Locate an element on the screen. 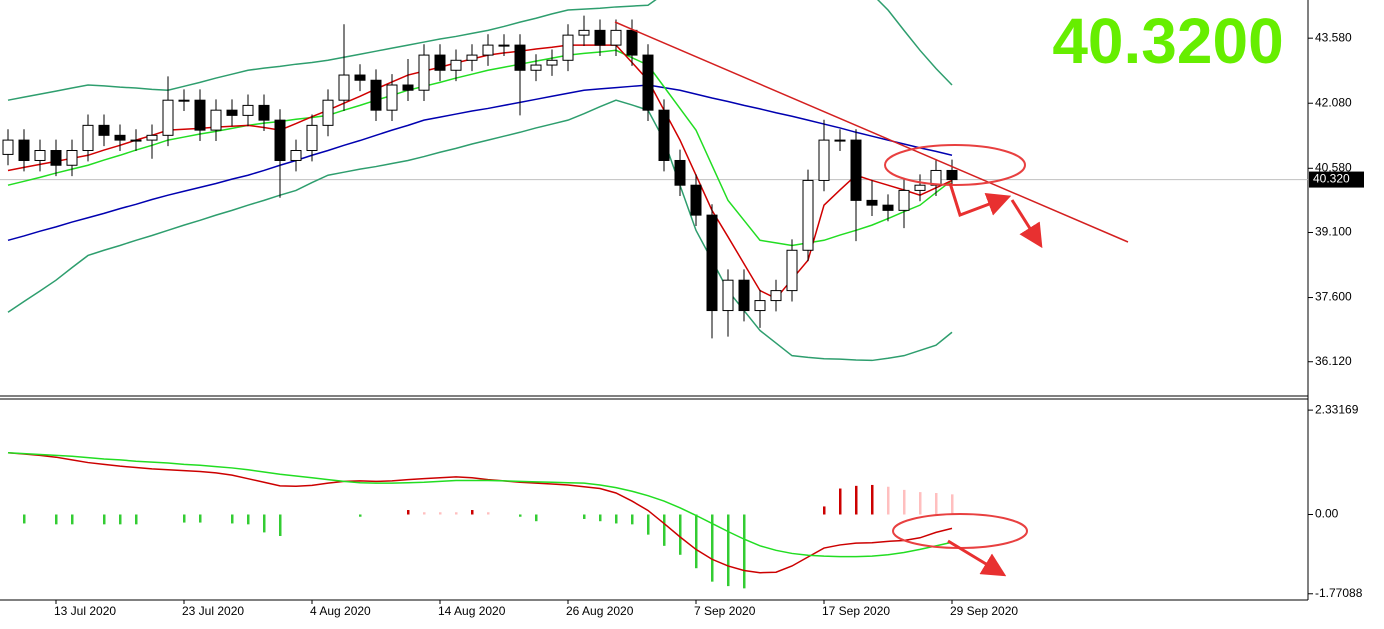  y-tick-label: 0.00 is located at coordinates (1327, 514).